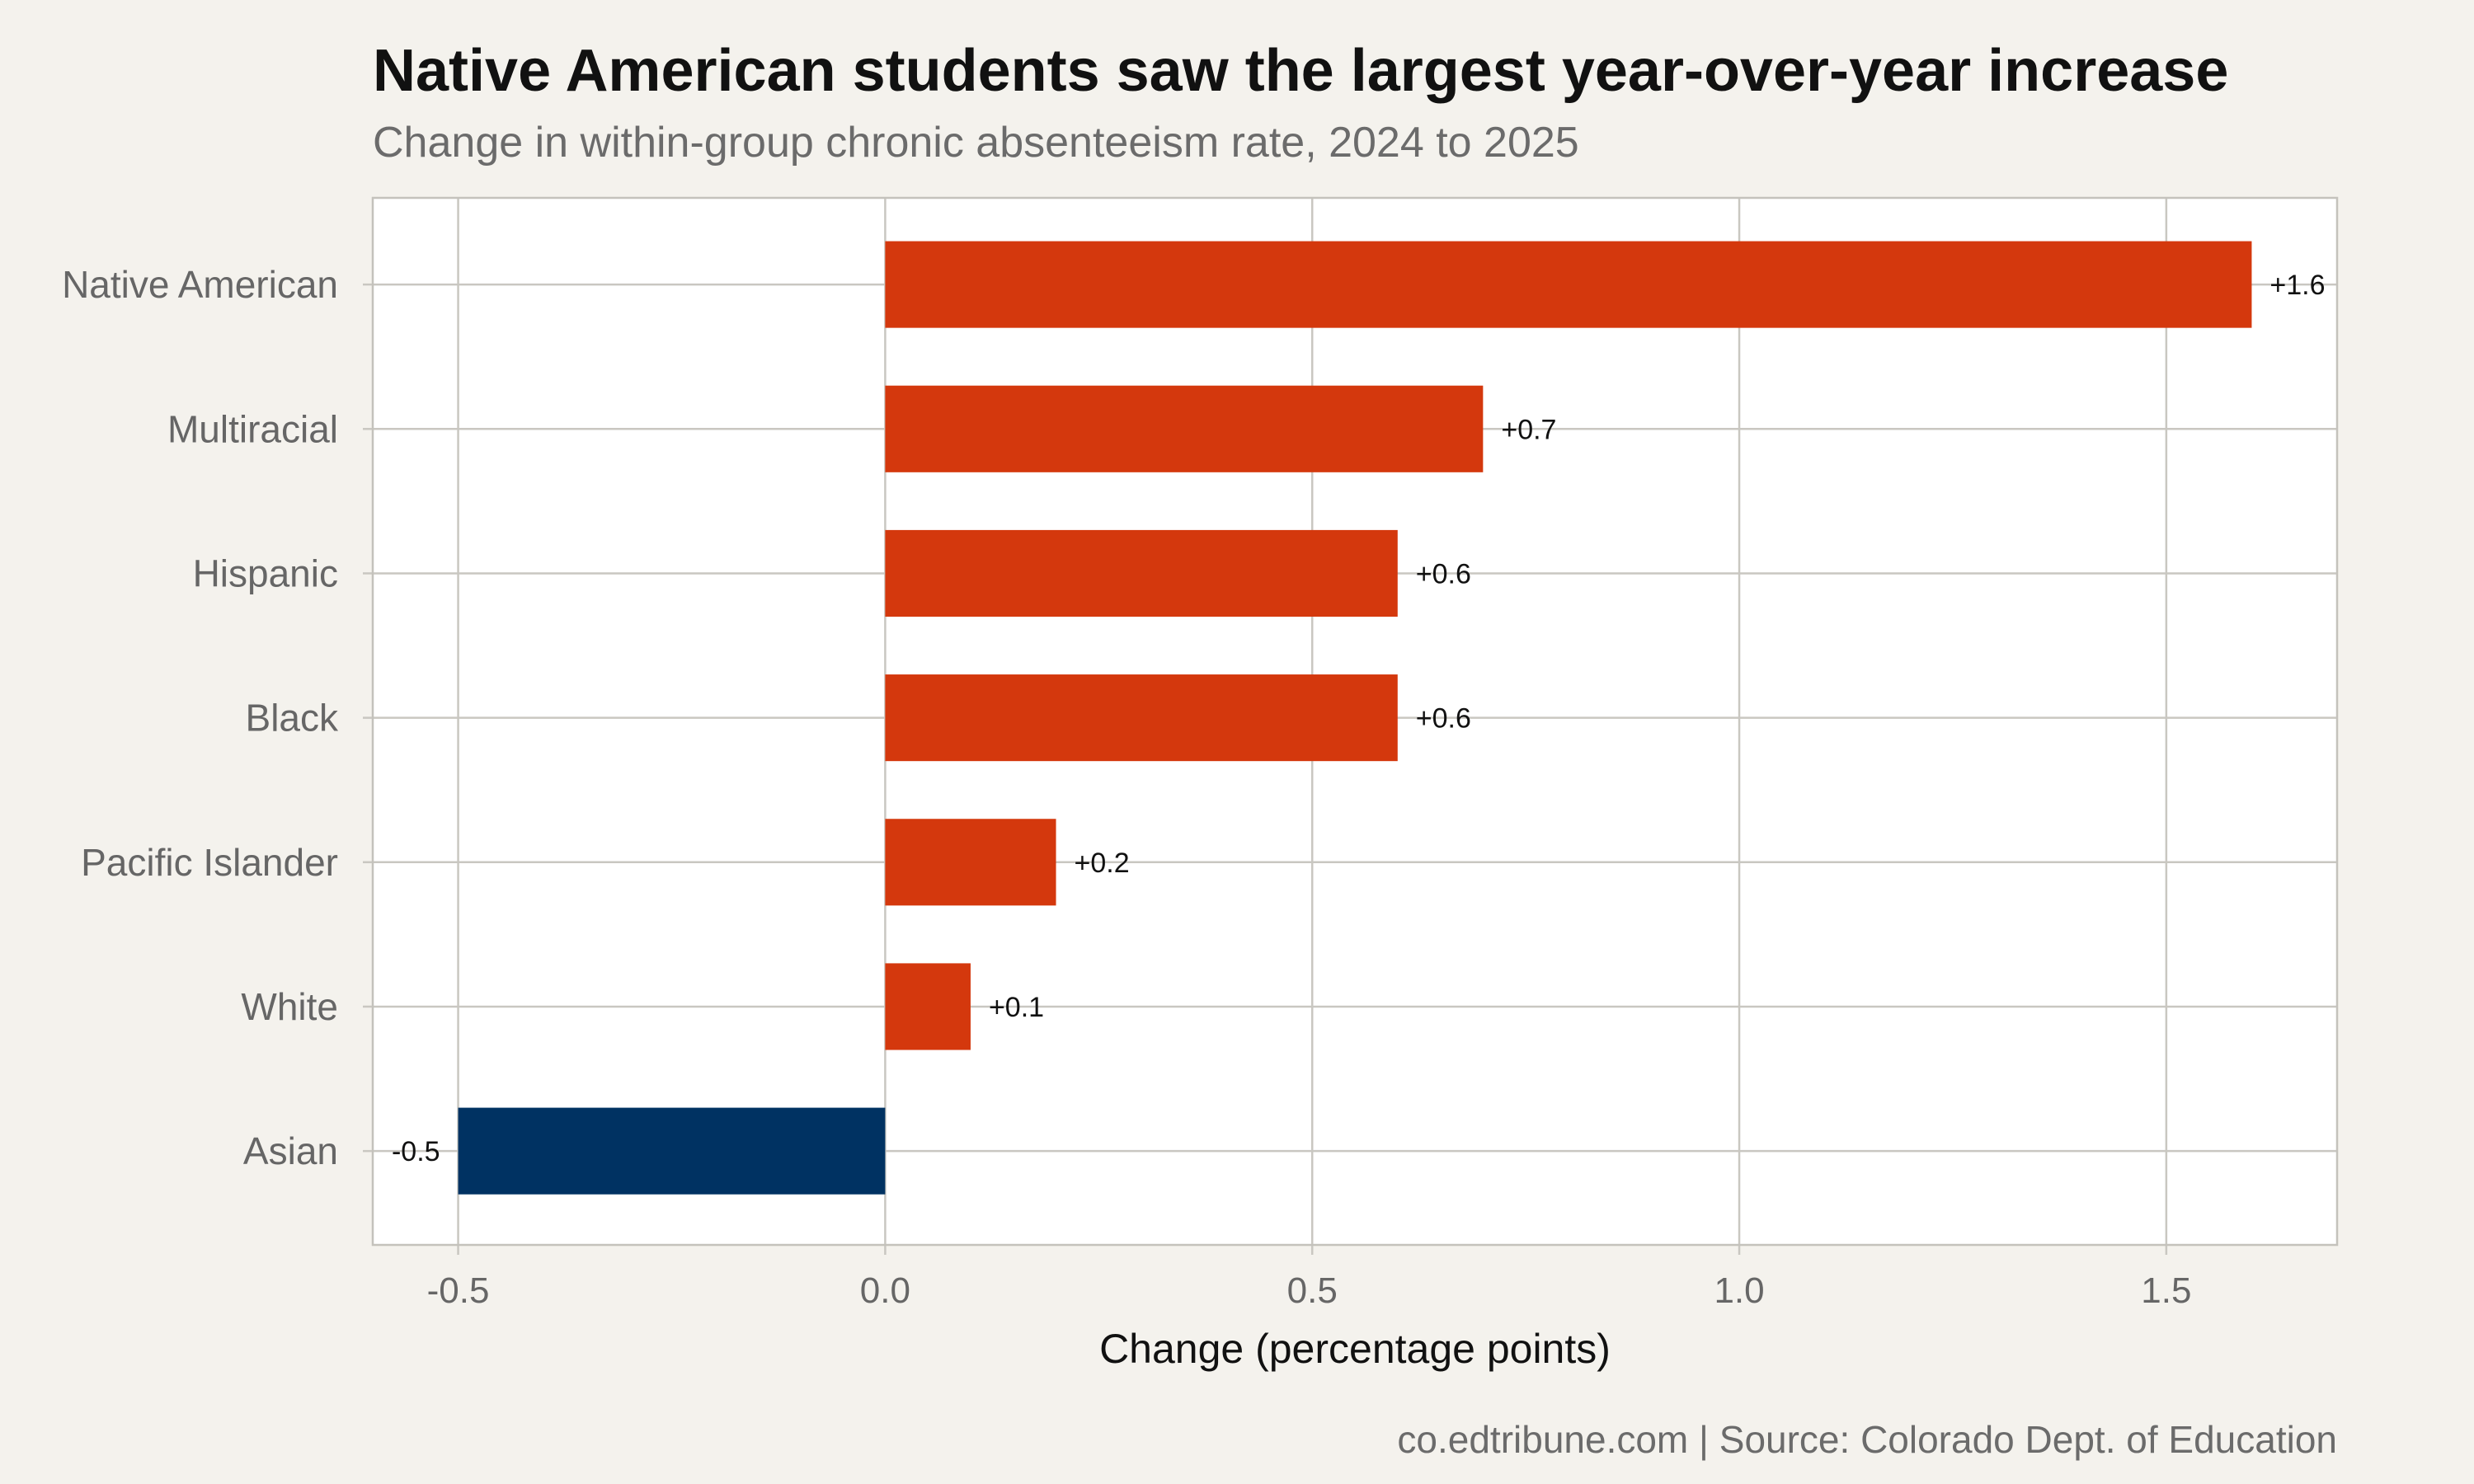 This screenshot has height=1484, width=2474. Describe the element at coordinates (290, 1150) in the screenshot. I see `category-label: Asian` at that location.